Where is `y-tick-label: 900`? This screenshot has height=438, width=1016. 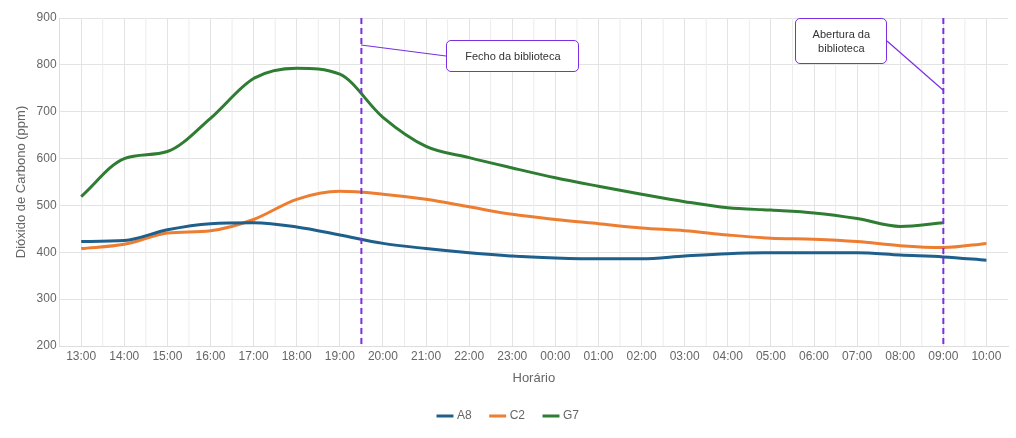
y-tick-label: 900 is located at coordinates (46, 17).